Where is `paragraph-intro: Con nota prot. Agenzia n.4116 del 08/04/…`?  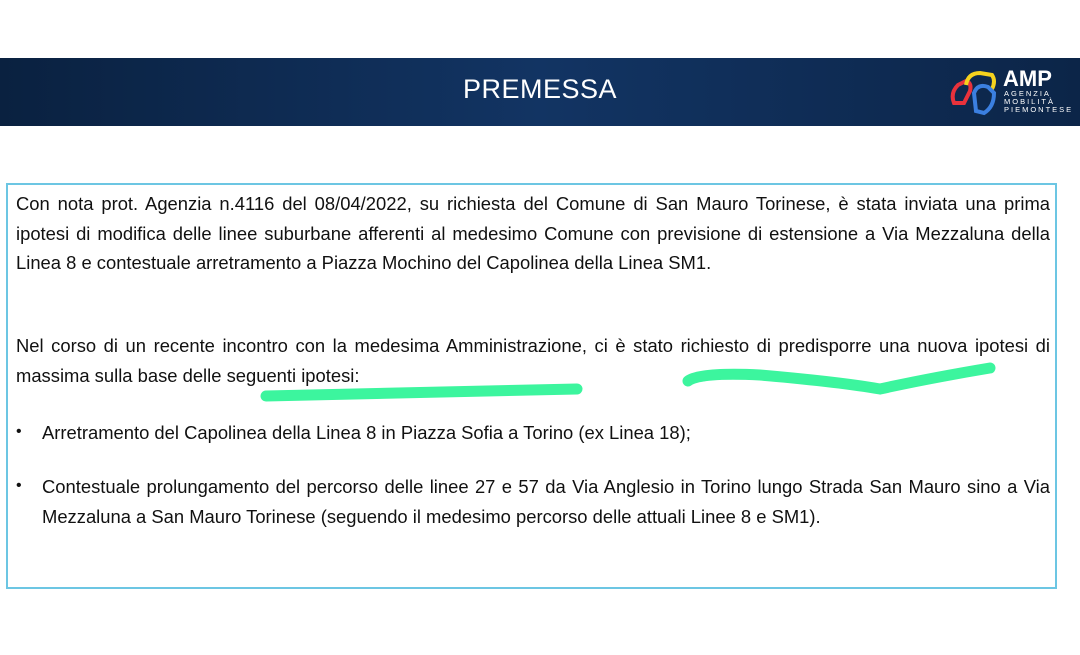 paragraph-intro: Con nota prot. Agenzia n.4116 del 08/04/… is located at coordinates (533, 233).